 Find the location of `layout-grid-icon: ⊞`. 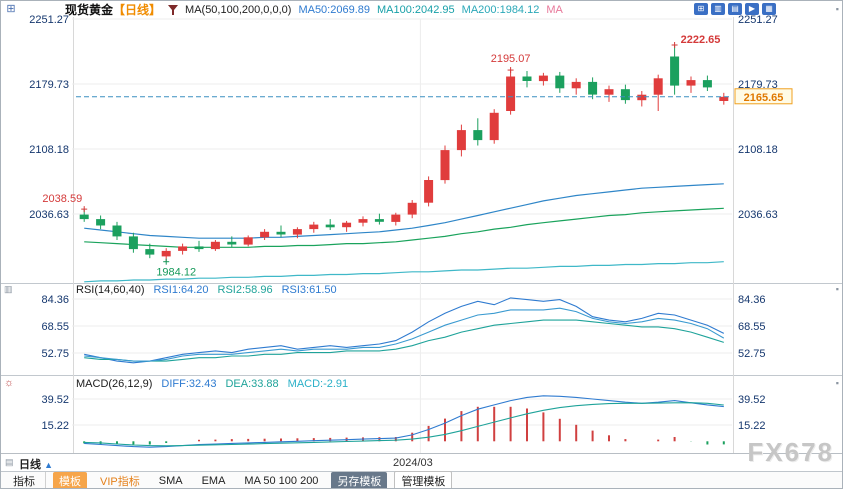

layout-grid-icon: ⊞ is located at coordinates (701, 9).